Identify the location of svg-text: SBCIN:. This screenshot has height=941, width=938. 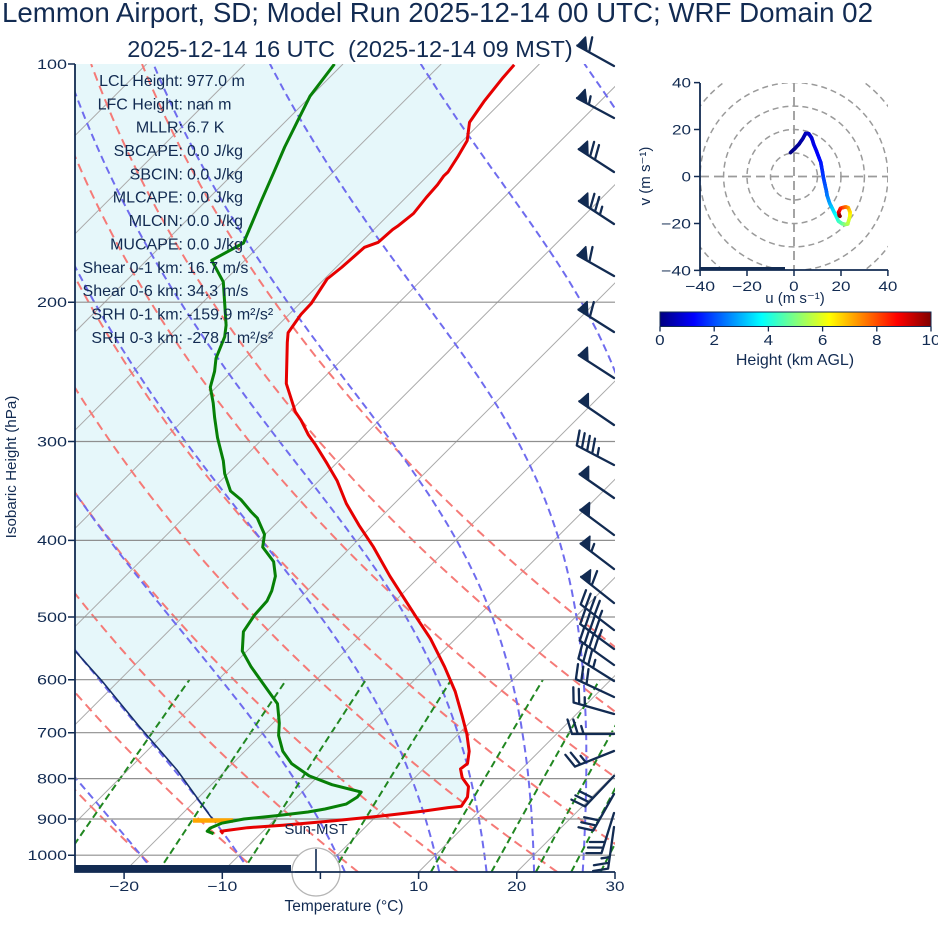
(156, 174).